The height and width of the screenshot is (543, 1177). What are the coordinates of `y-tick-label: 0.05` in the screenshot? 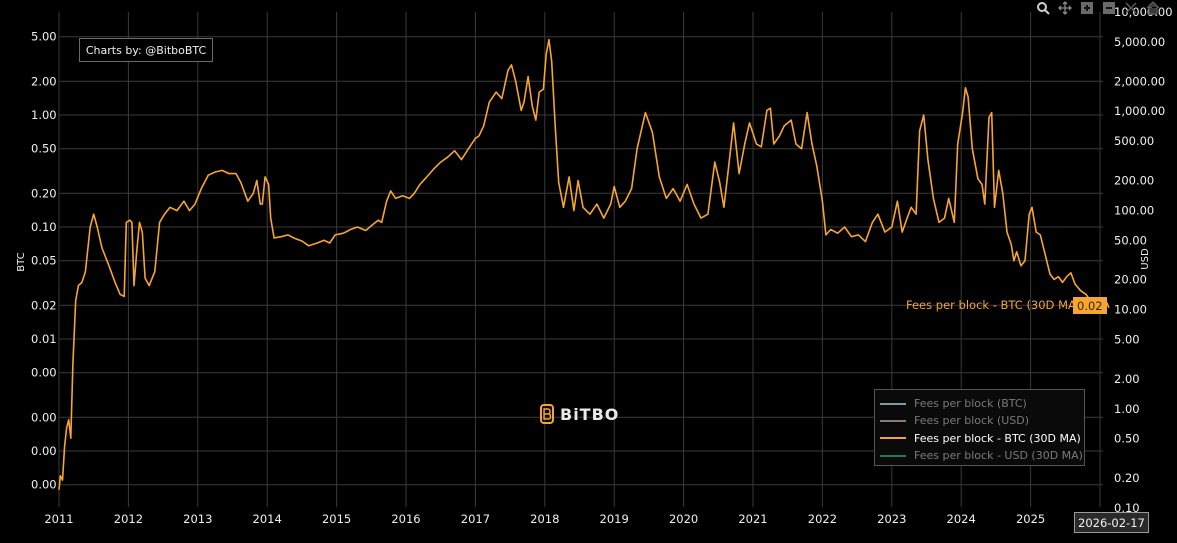 It's located at (44, 261).